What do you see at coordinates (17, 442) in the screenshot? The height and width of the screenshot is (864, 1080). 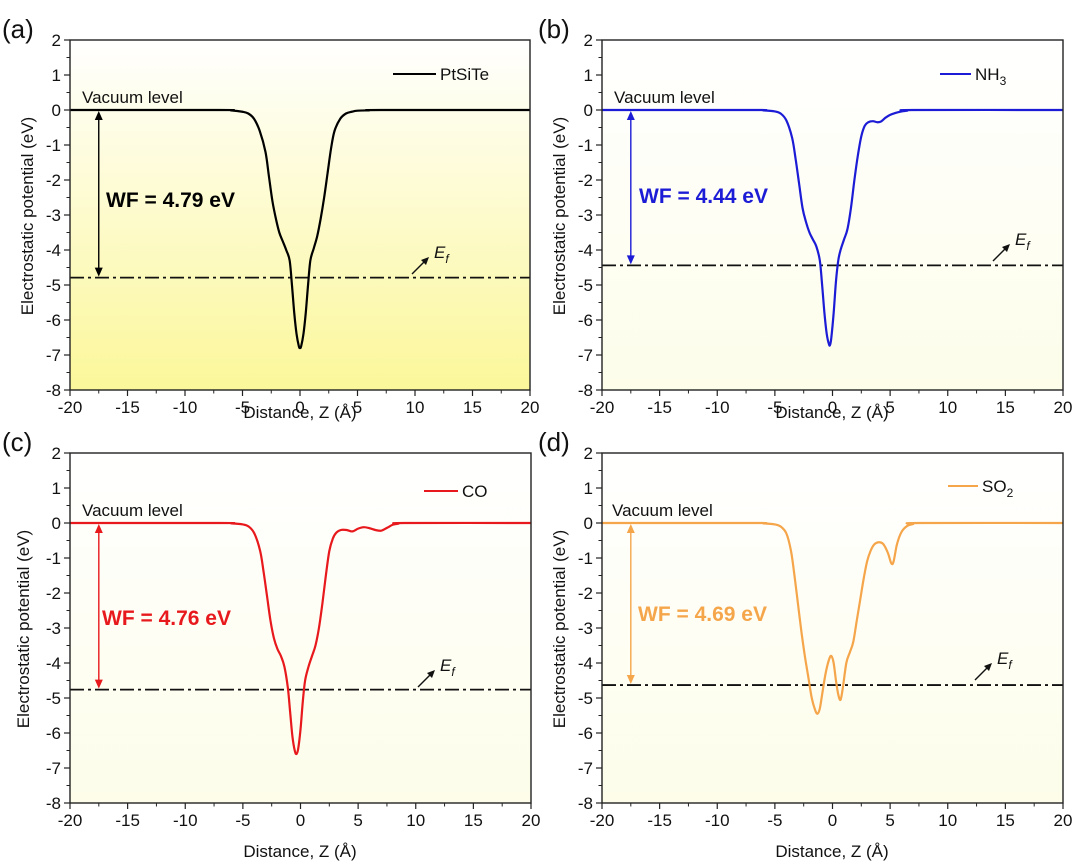 I see `panel-label: (c)` at bounding box center [17, 442].